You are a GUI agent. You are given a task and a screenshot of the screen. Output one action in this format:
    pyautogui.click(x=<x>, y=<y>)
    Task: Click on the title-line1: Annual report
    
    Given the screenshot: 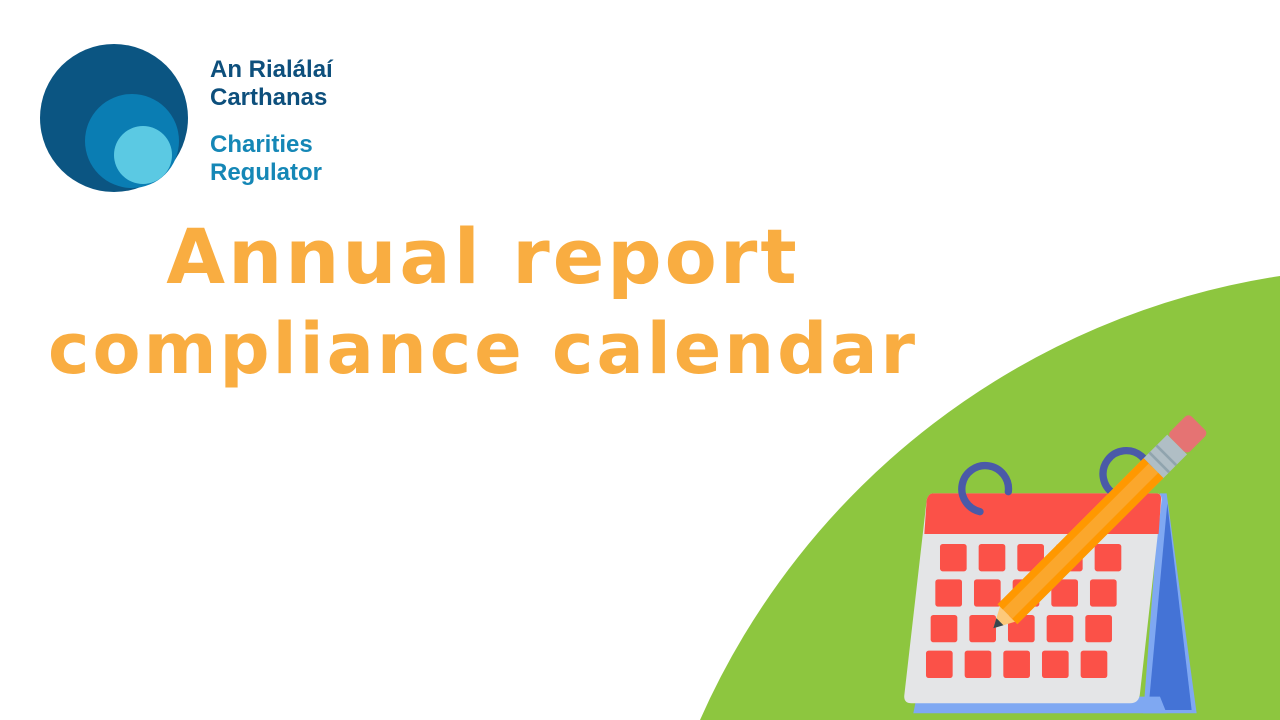 What is the action you would take?
    pyautogui.click(x=483, y=256)
    